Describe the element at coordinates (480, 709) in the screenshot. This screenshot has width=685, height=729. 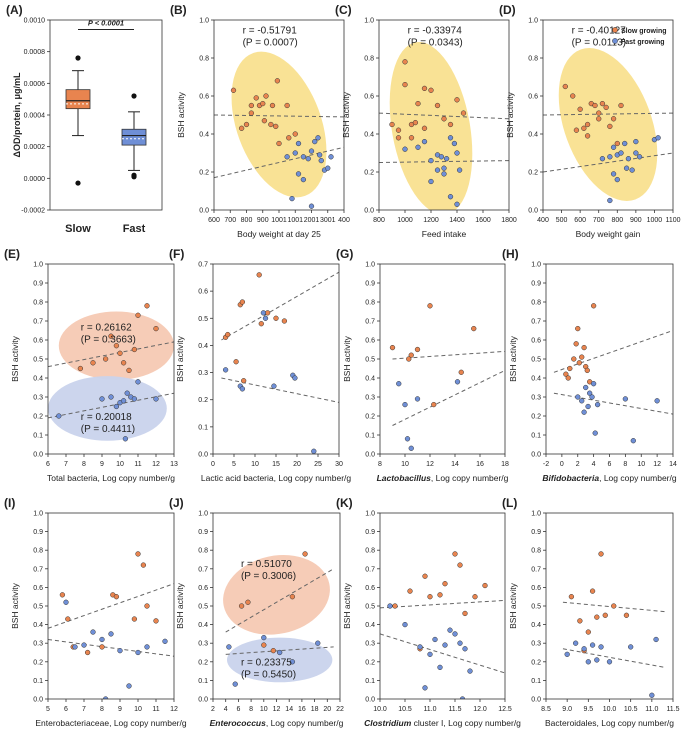
I see `x-tick-label: 12.0` at that location.